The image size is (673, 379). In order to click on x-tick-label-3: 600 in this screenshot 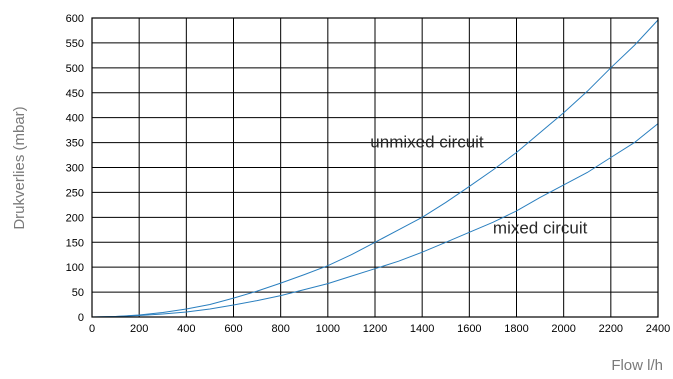, I will do `click(233, 329)`.